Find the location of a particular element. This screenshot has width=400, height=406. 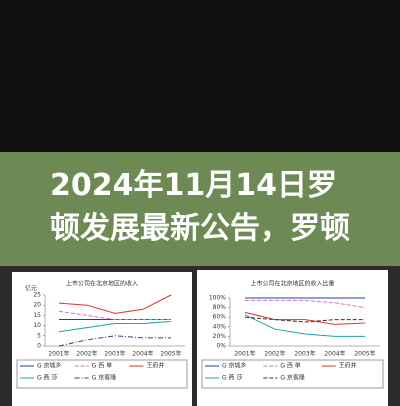

y-tick-label: 0% is located at coordinates (221, 346).